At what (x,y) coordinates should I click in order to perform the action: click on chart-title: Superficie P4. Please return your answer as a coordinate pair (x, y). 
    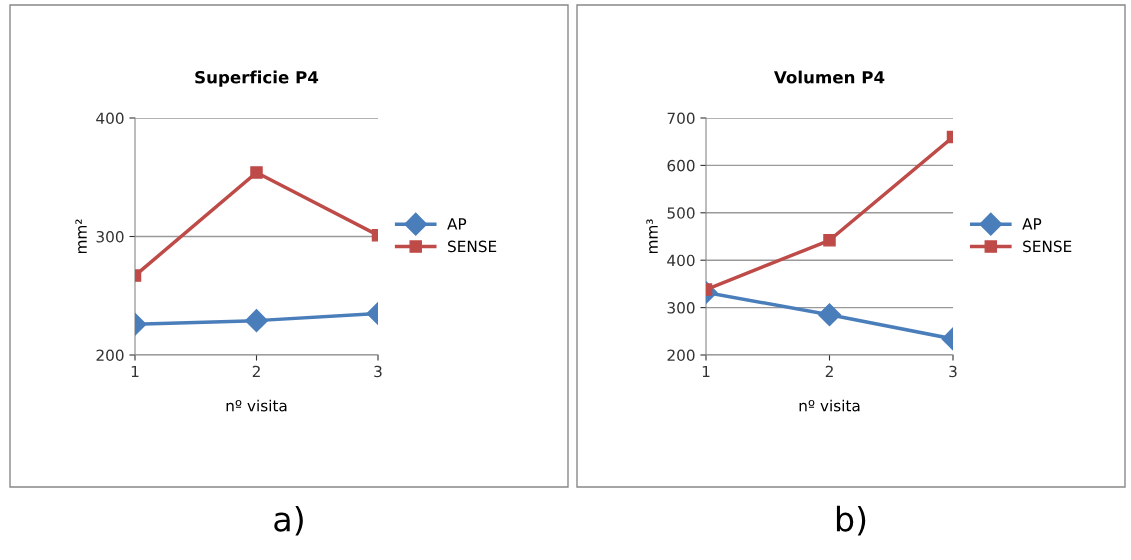
    Looking at the image, I should click on (257, 78).